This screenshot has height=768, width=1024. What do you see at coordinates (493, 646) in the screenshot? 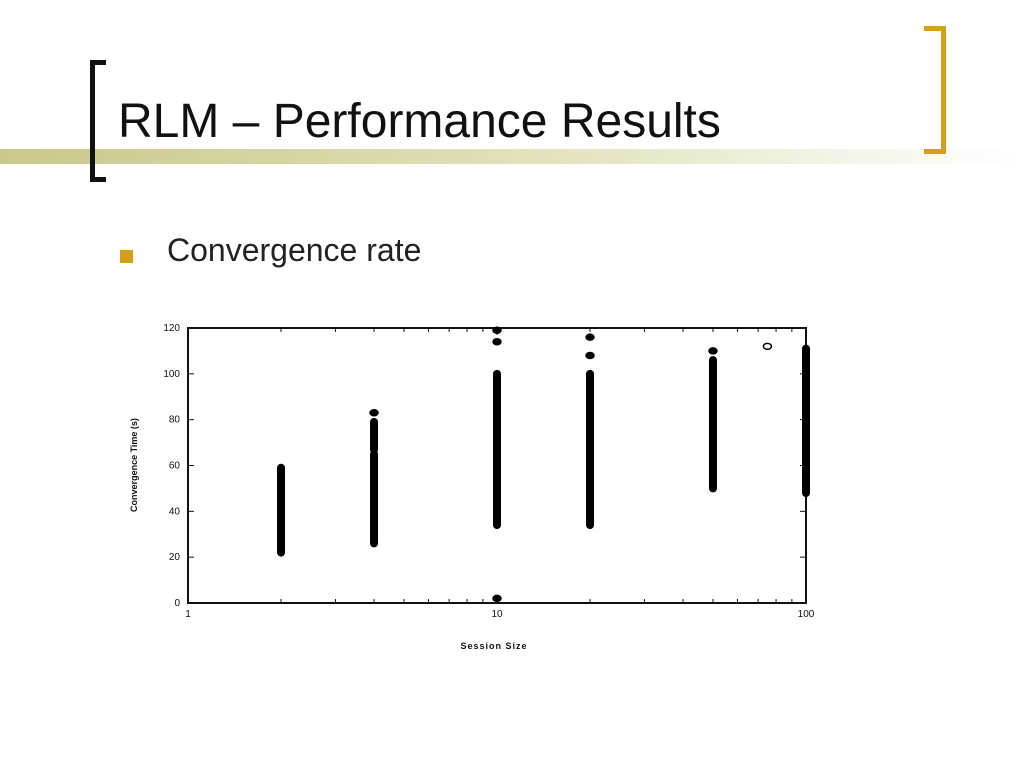
I see `x-axis-label: Session Size` at bounding box center [493, 646].